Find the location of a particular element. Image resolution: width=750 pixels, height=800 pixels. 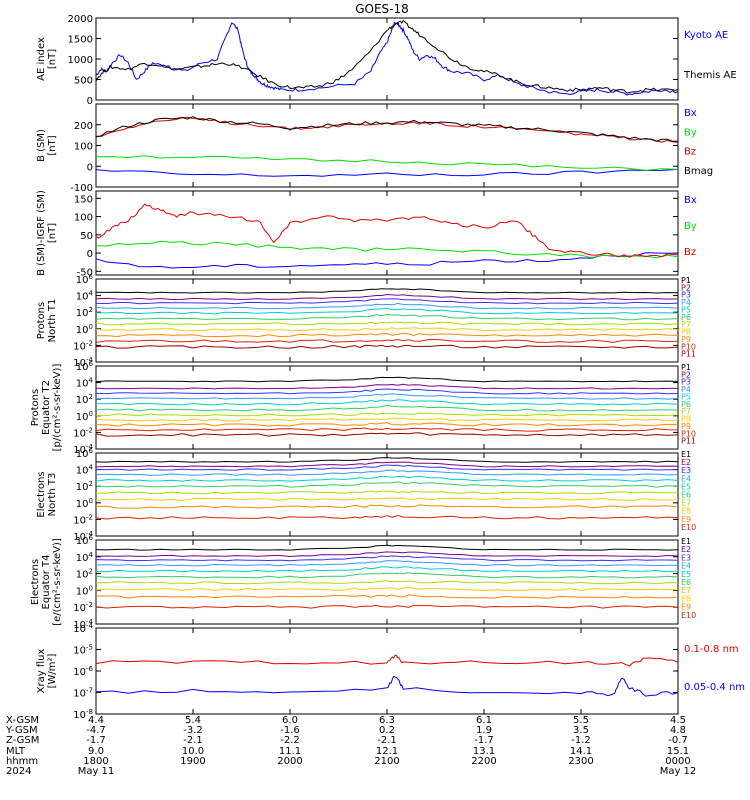

series-line-e5 is located at coordinates (387, 478).